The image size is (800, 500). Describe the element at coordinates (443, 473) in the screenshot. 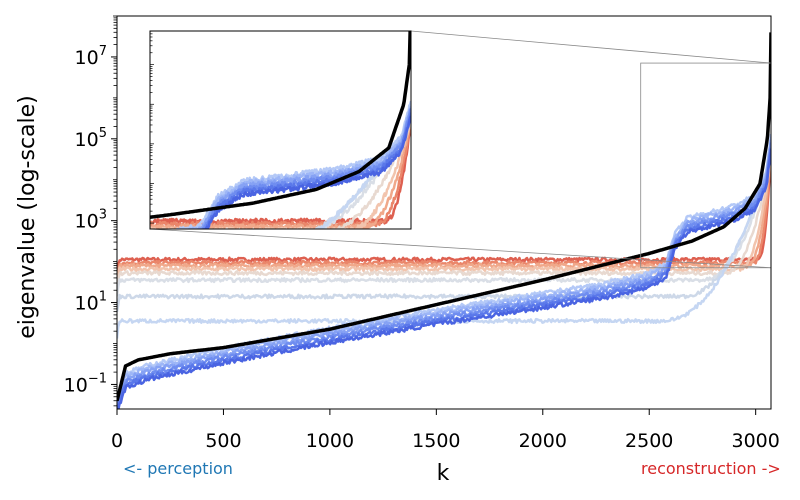

I see `x-axis-label: k` at that location.